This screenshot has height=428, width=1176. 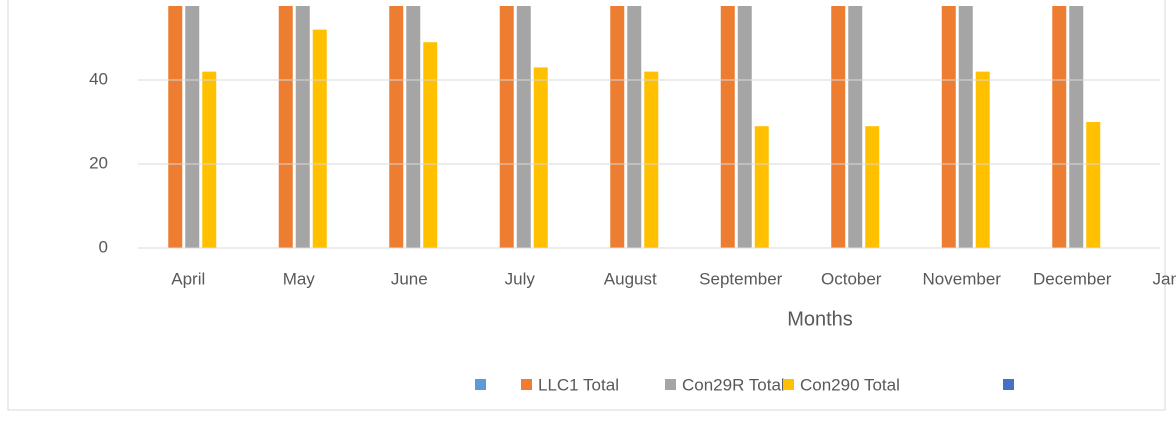 I want to click on legend-label: Con290 Total, so click(x=850, y=384).